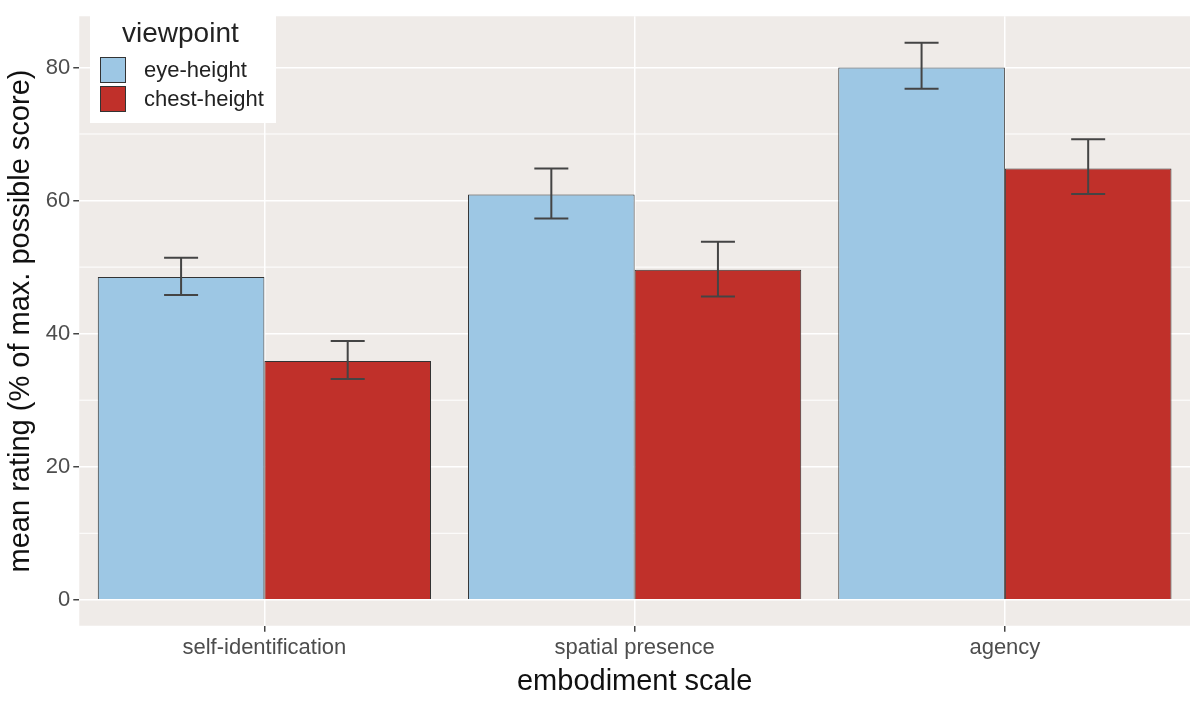 This screenshot has width=1190, height=703. I want to click on y-tick-label: 20, so click(58, 465).